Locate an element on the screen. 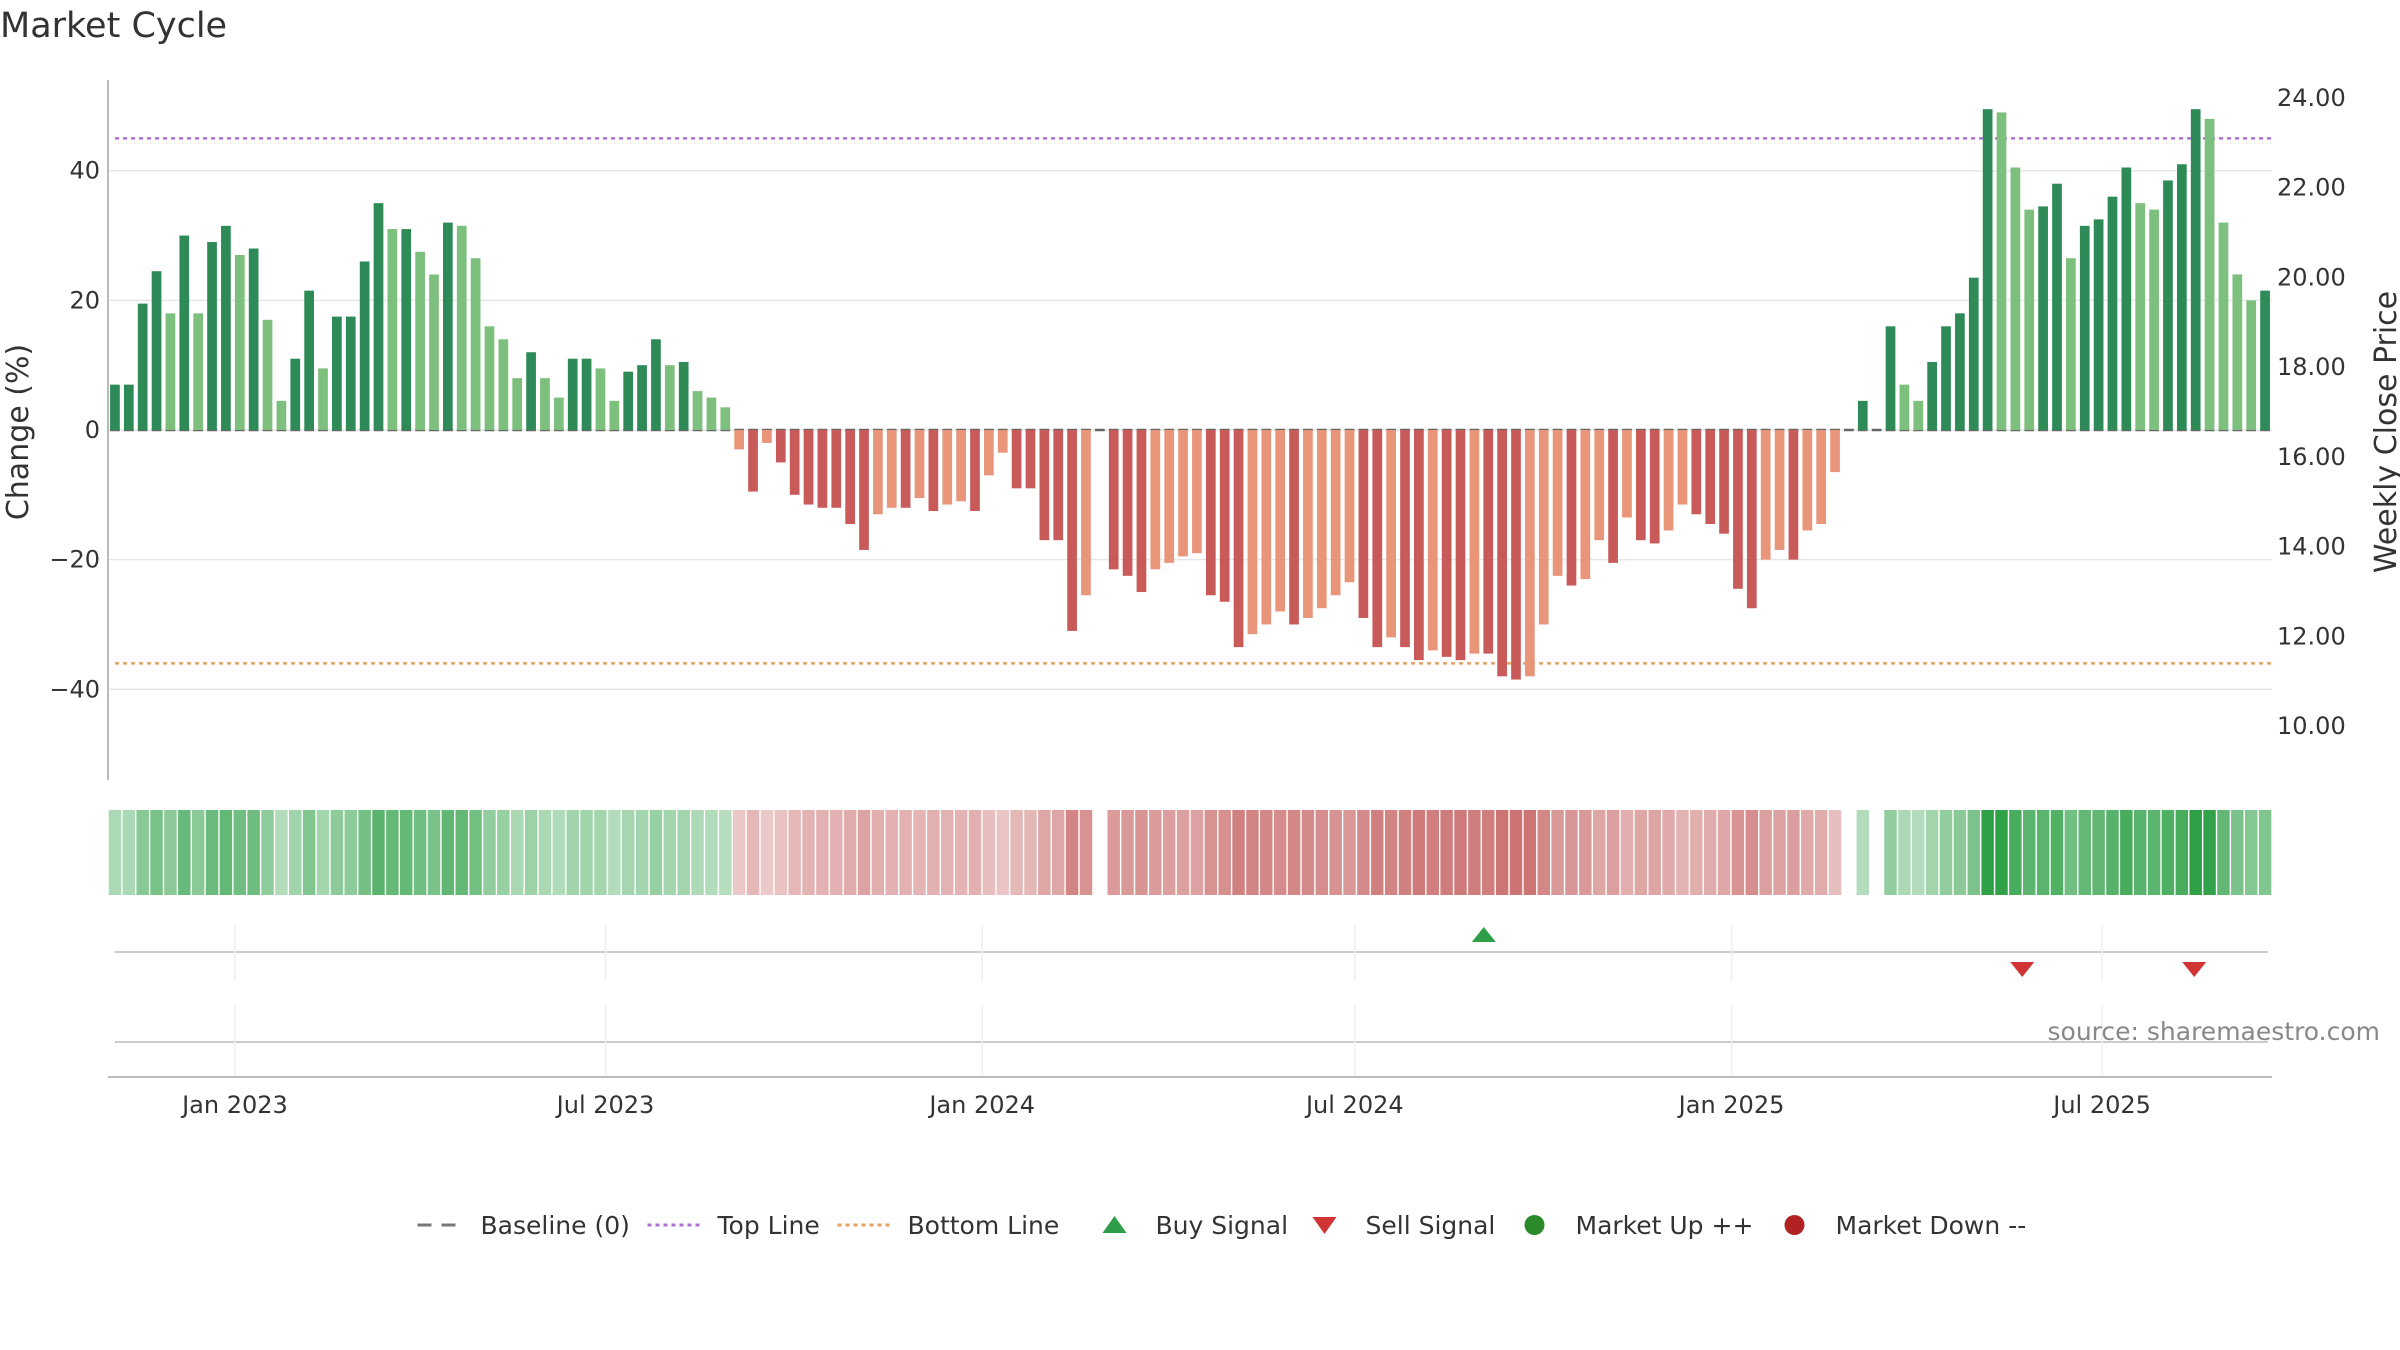  y-tick-label: −20 is located at coordinates (74, 560).